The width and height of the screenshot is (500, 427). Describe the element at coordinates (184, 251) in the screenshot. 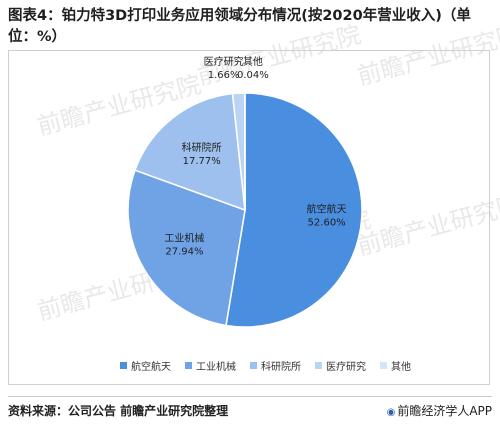

I see `slice-label-value: 27.94%` at that location.